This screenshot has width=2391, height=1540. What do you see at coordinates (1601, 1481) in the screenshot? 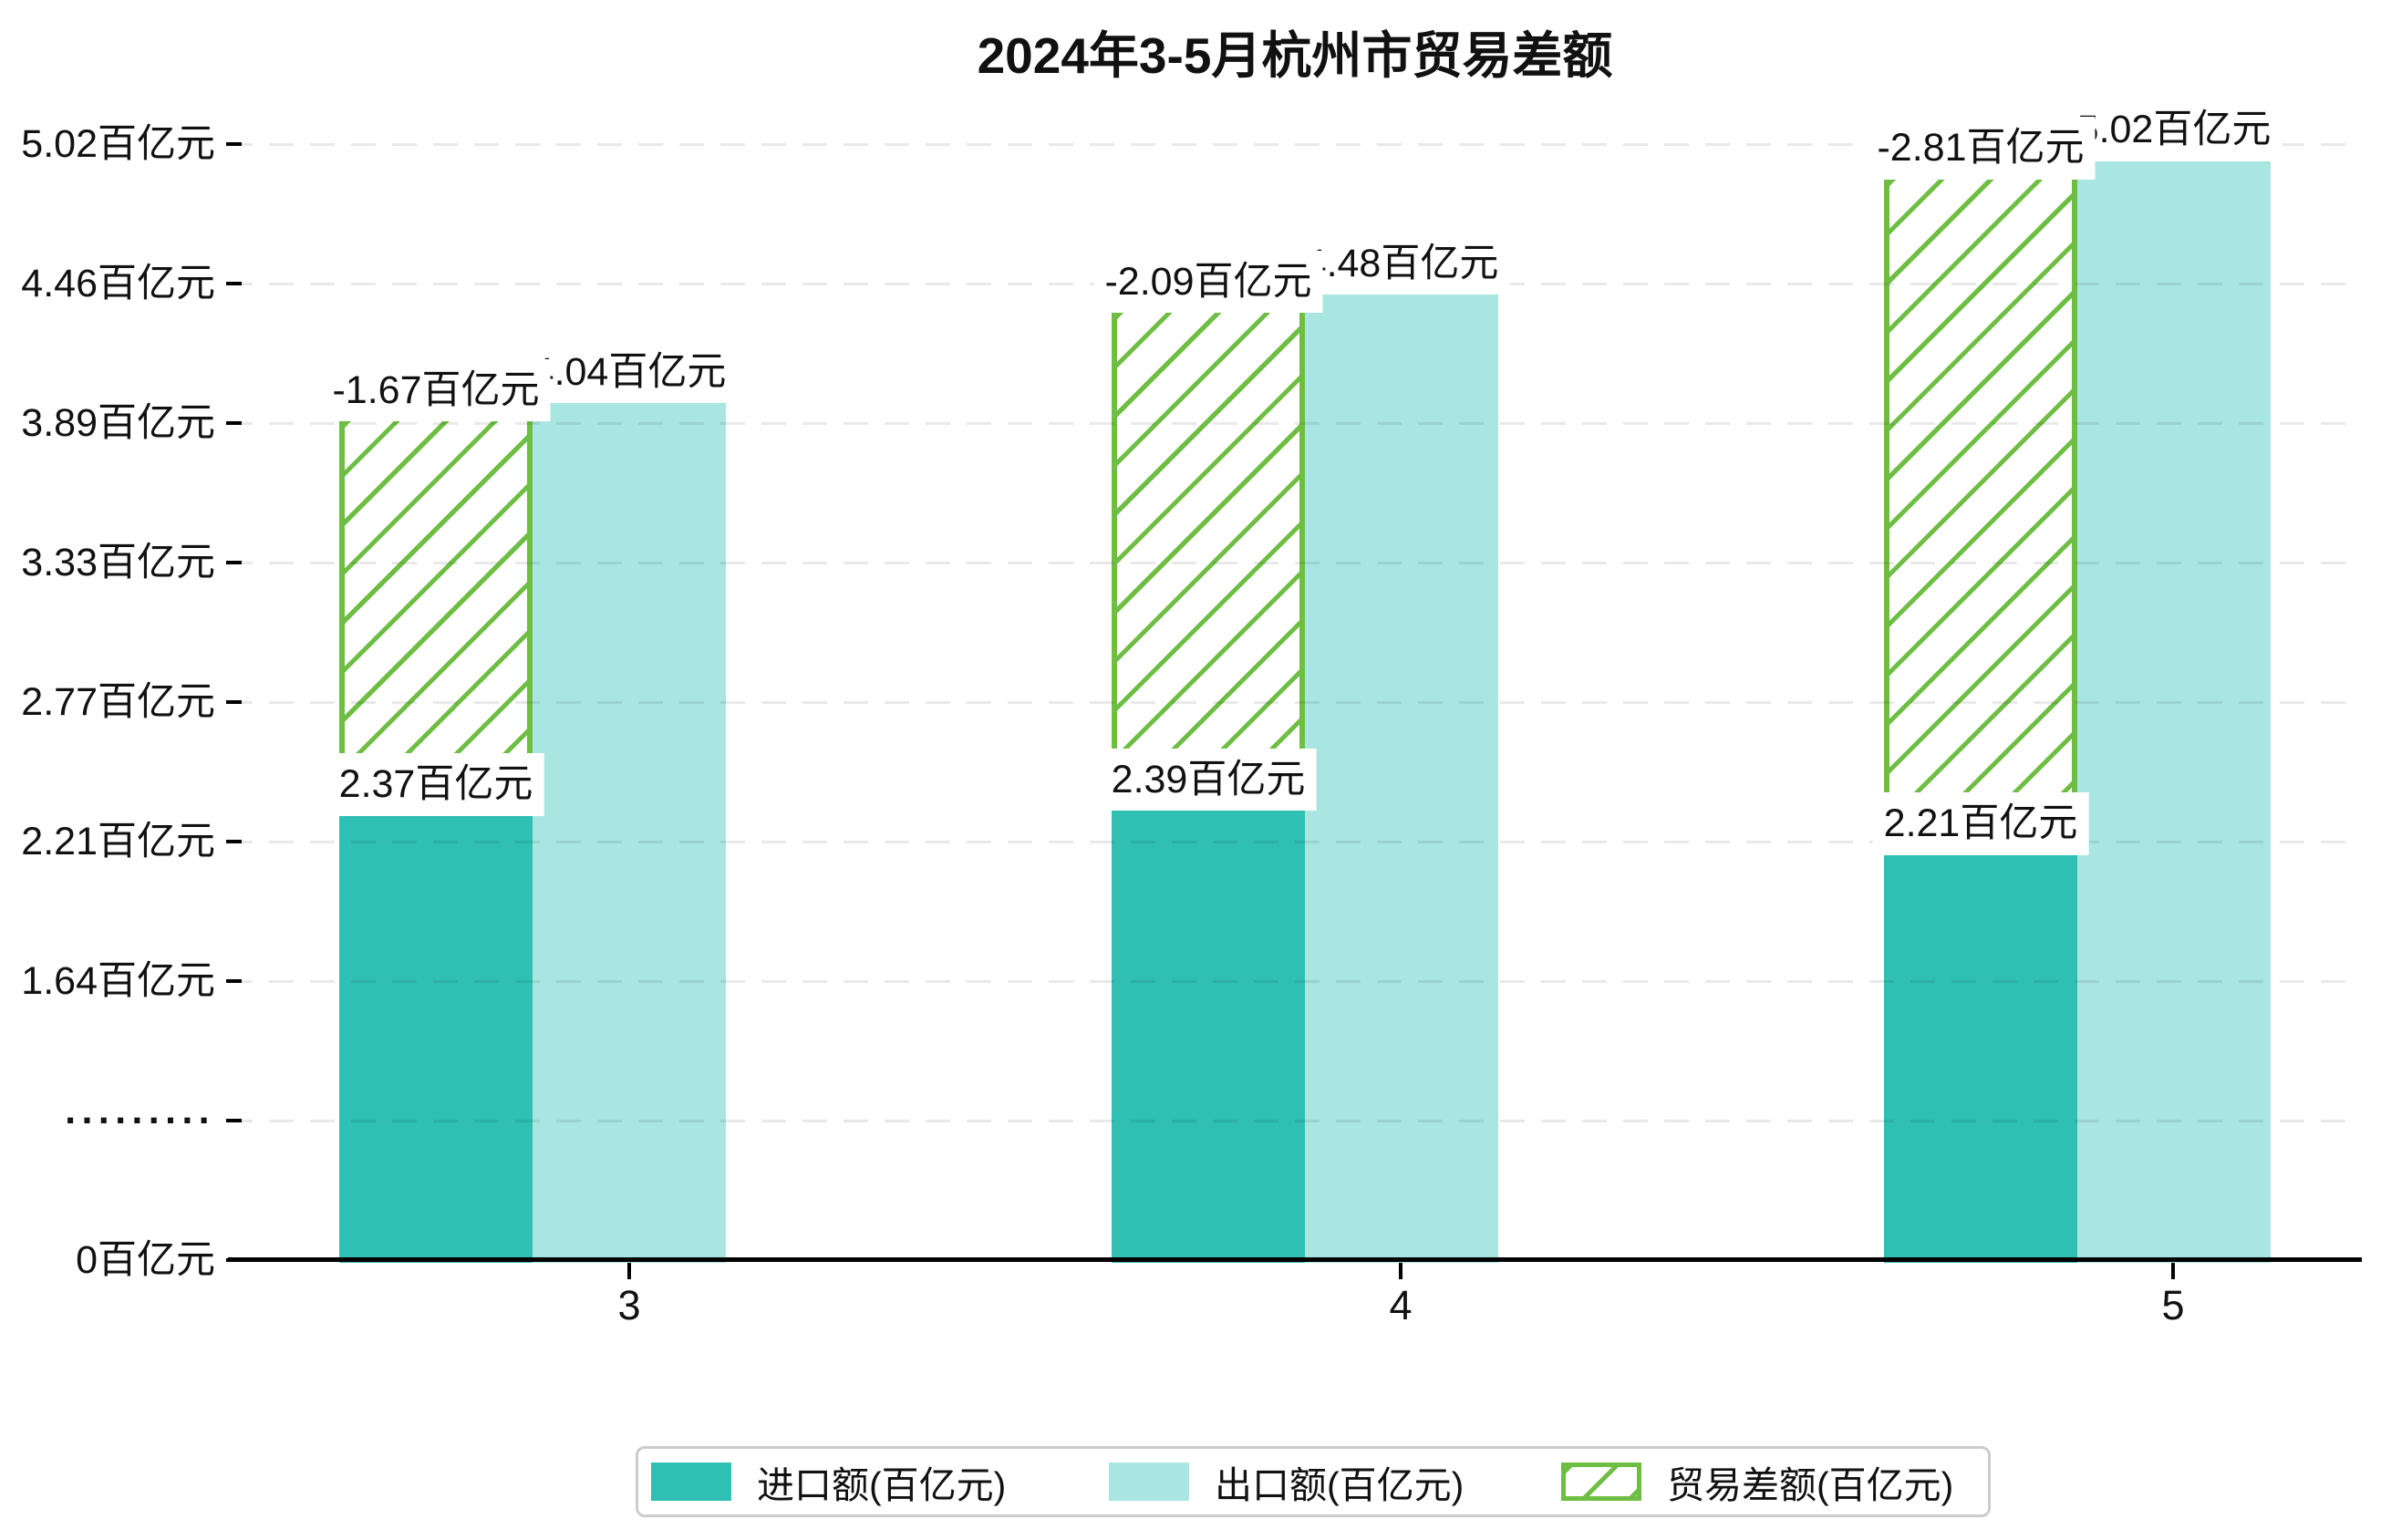
I see `balance-hatch-swatch-icon` at bounding box center [1601, 1481].